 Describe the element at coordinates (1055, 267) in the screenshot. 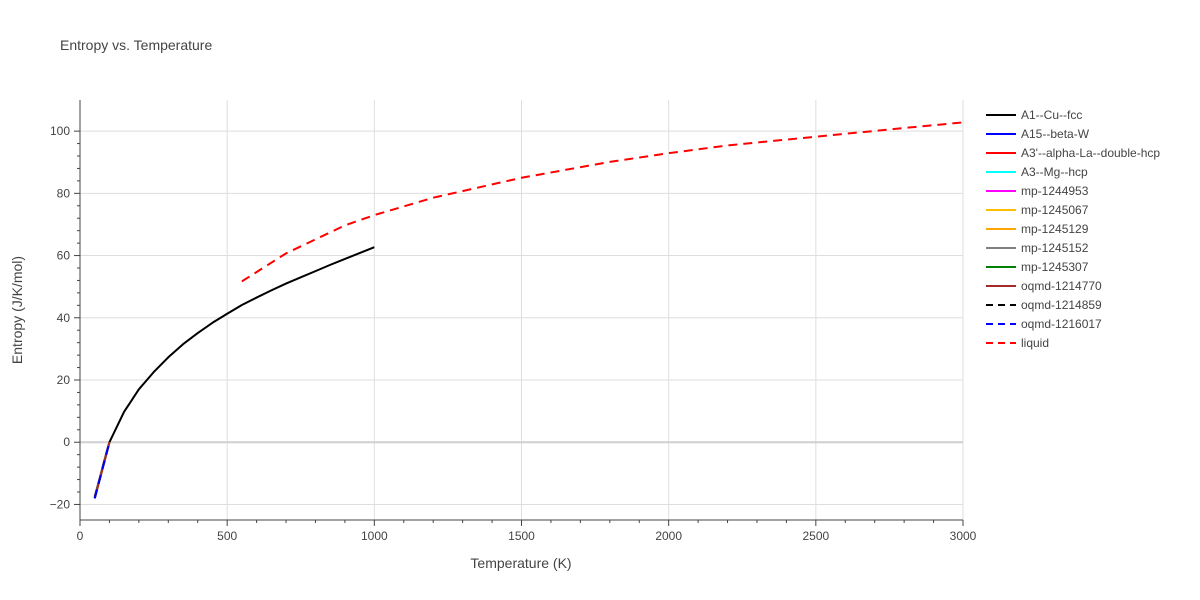

I see `legend-label: mp-1245307` at that location.